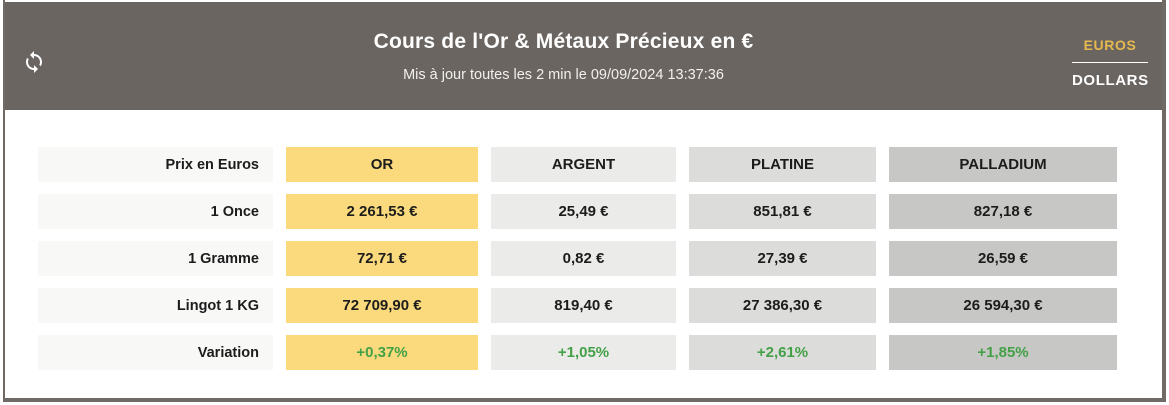 Image resolution: width=1169 pixels, height=405 pixels. What do you see at coordinates (155, 305) in the screenshot?
I see `row-label-lingot-1kg: Lingot 1 KG` at bounding box center [155, 305].